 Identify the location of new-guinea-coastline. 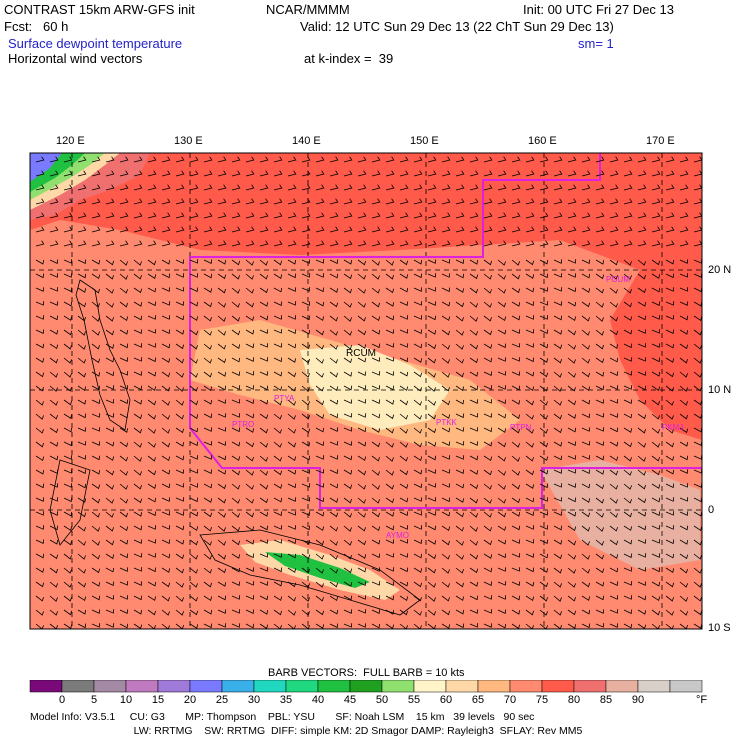
(310, 572).